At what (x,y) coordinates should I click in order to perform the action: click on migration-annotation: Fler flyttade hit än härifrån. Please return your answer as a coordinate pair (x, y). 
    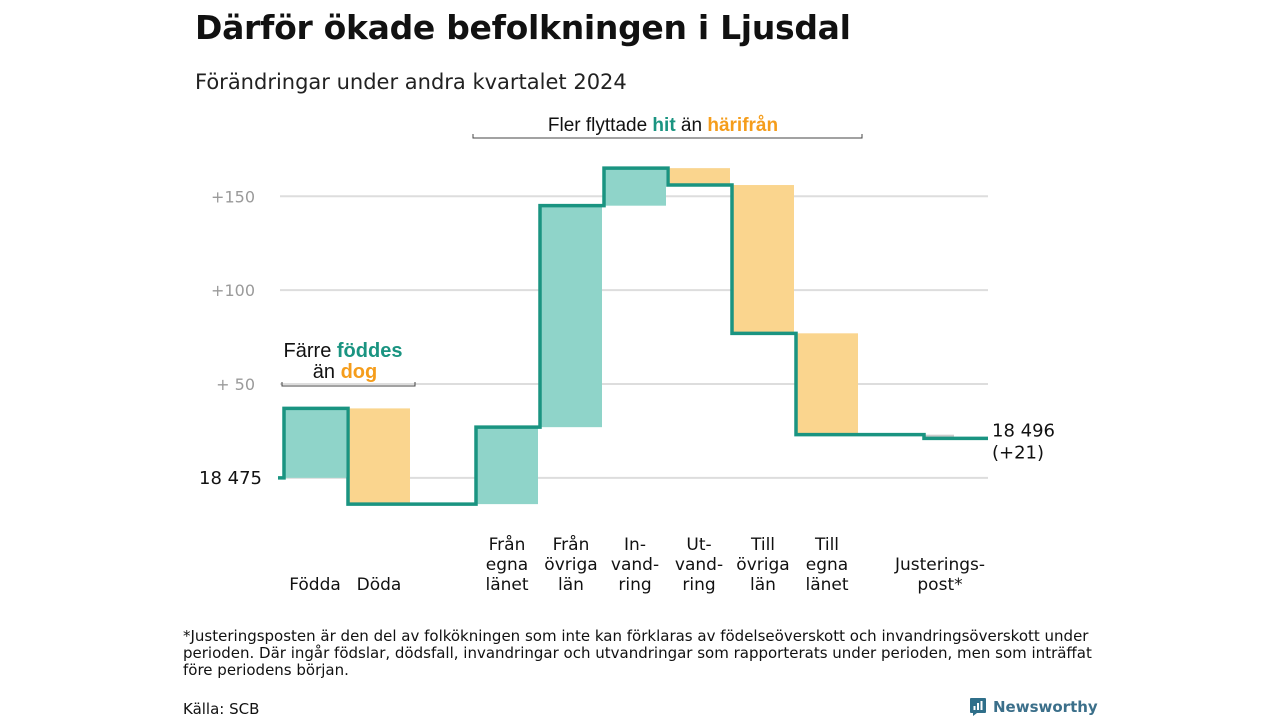
    Looking at the image, I should click on (663, 125).